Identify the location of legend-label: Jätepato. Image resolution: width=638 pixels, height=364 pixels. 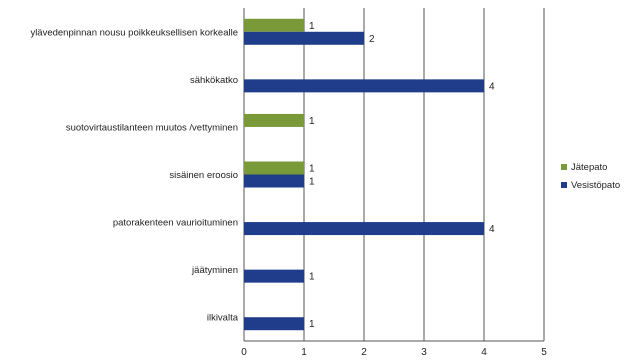
(589, 167).